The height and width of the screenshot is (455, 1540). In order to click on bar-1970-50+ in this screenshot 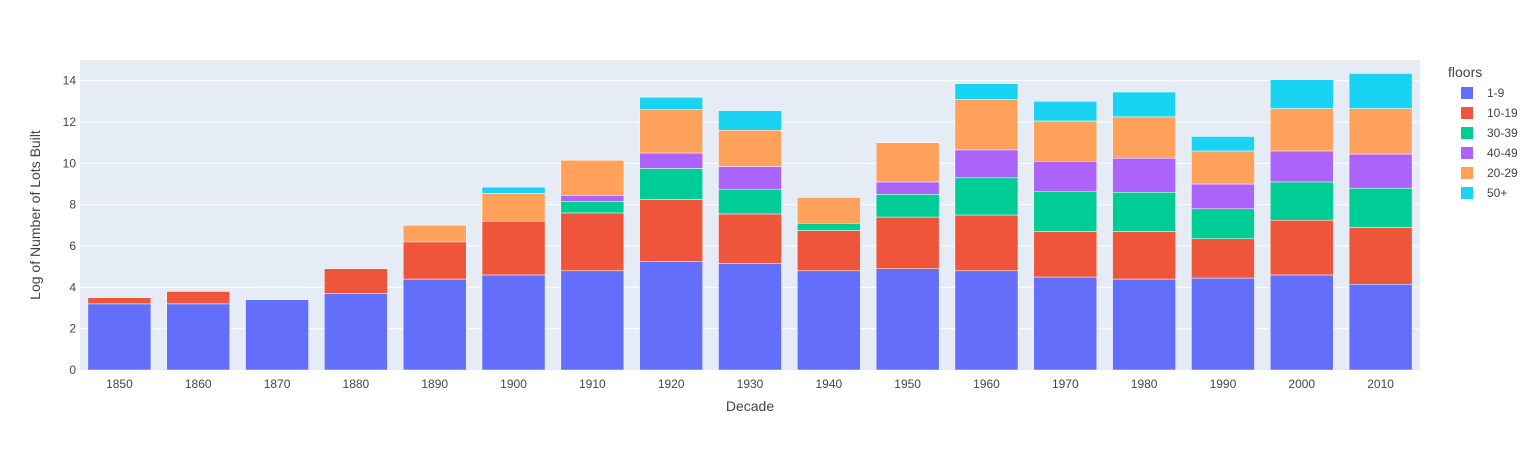, I will do `click(1065, 111)`.